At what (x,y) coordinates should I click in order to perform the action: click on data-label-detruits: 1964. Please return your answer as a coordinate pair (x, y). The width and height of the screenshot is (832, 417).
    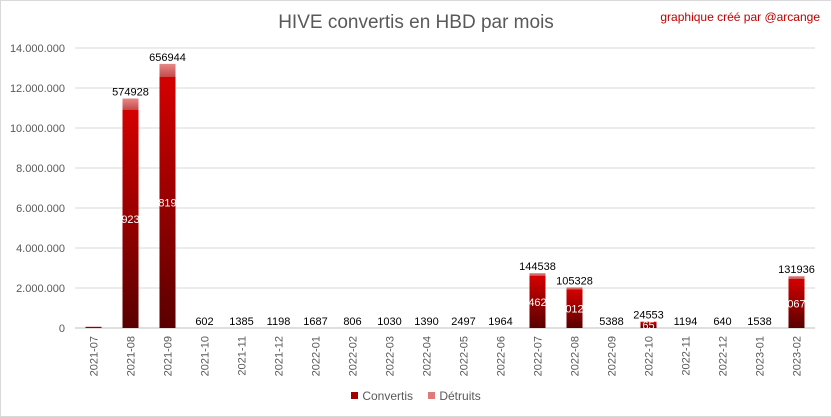
    Looking at the image, I should click on (500, 322).